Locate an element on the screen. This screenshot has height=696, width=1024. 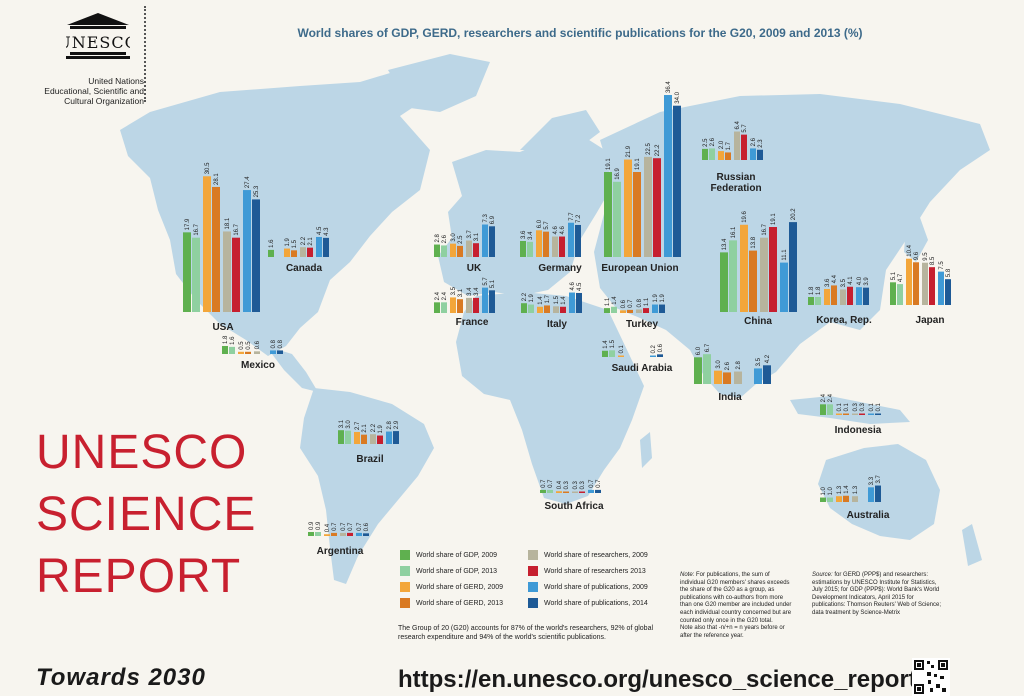
data-label: 7.3 is located at coordinates (486, 218).